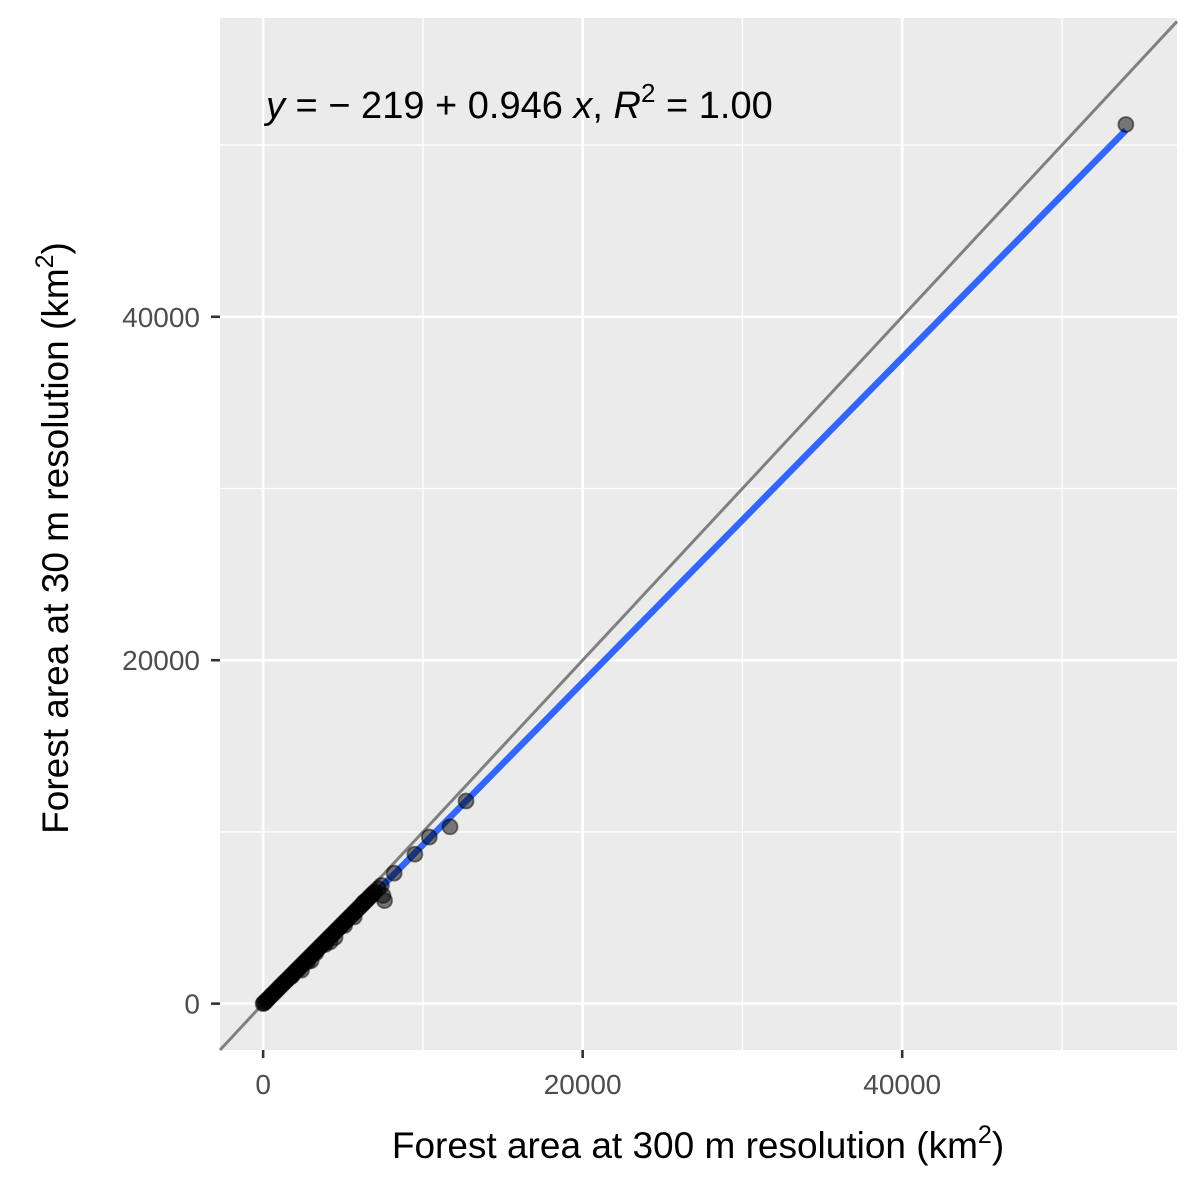 The image size is (1200, 1200). What do you see at coordinates (902, 1084) in the screenshot?
I see `x-tick-label: 40000` at bounding box center [902, 1084].